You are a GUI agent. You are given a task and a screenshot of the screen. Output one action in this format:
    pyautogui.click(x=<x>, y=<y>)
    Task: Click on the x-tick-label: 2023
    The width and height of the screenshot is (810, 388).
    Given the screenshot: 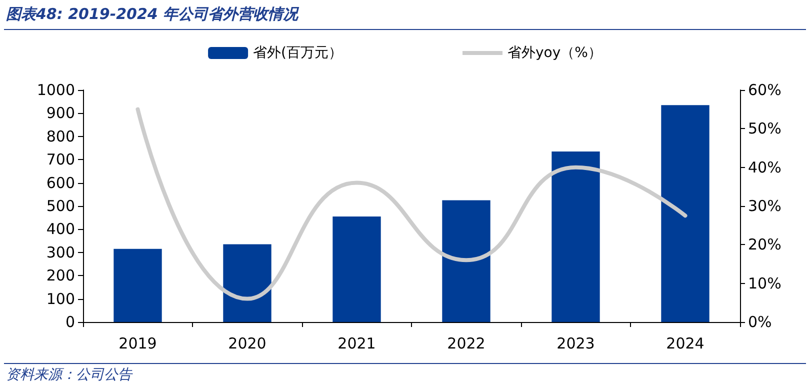 What is the action you would take?
    pyautogui.click(x=575, y=343)
    